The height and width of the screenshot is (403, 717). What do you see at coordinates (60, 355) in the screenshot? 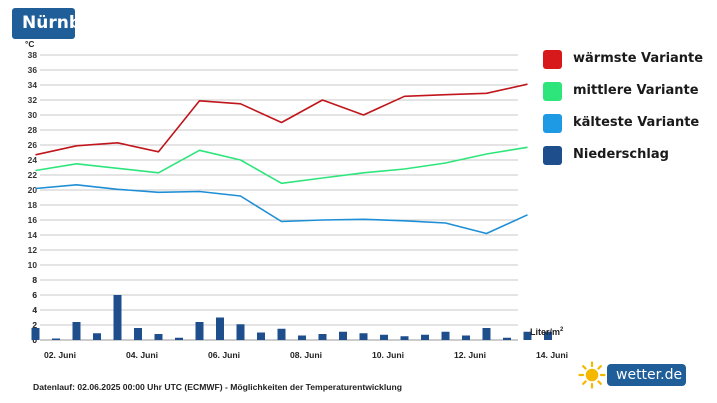
I see `x-tick-label: 02. Juni` at bounding box center [60, 355].